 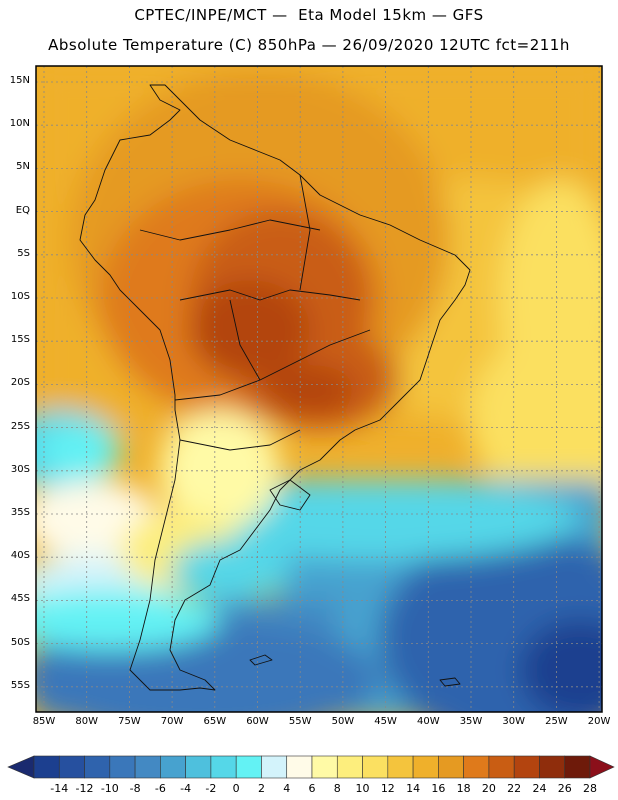 What do you see at coordinates (514, 788) in the screenshot?
I see `colorbar-label: 22` at bounding box center [514, 788].